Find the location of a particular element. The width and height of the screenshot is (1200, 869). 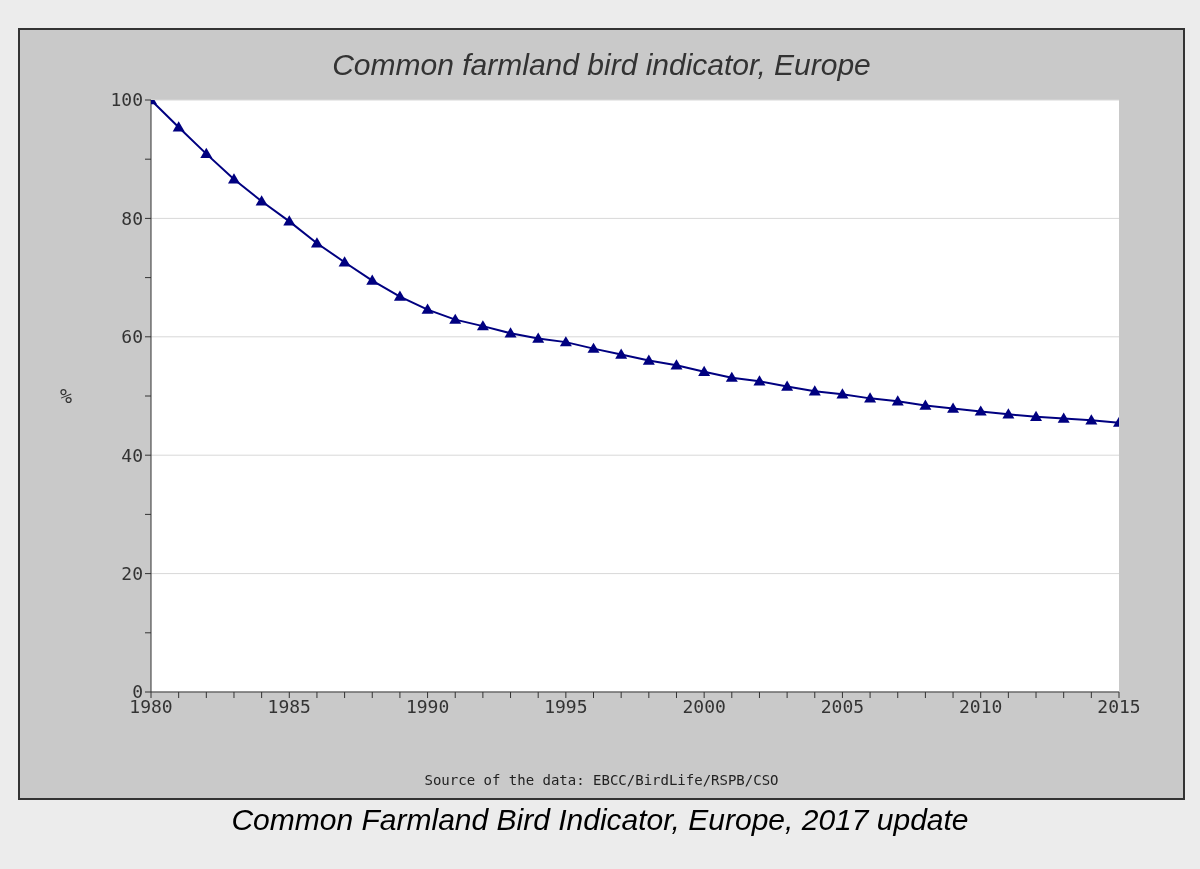

y-tick-label: 20 is located at coordinates (132, 573).